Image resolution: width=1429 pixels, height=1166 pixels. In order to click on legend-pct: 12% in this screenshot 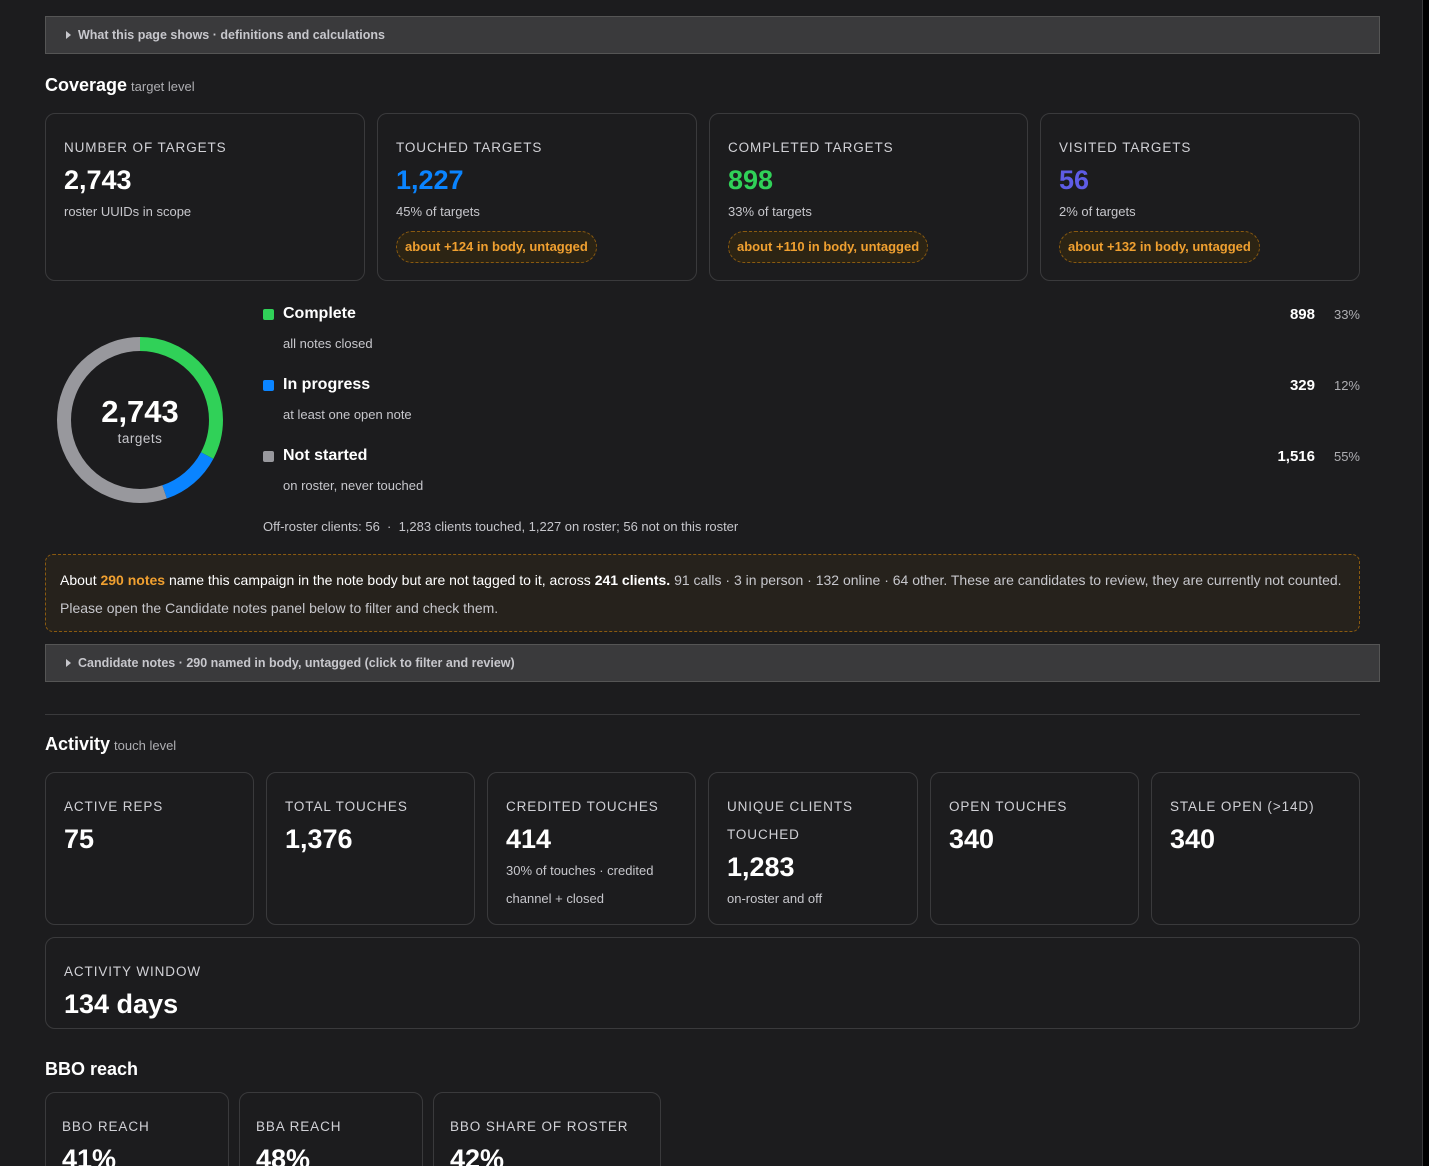, I will do `click(1346, 385)`.